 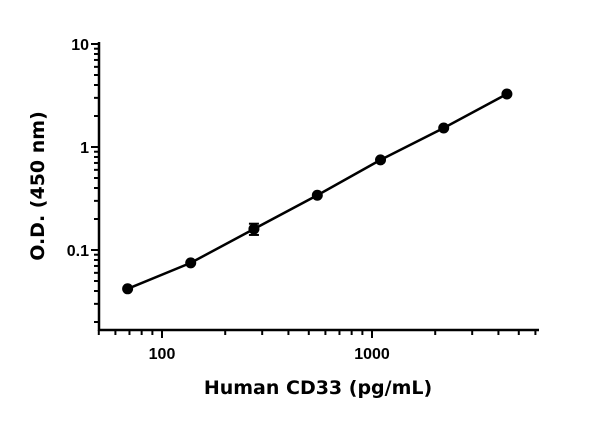 What do you see at coordinates (372, 354) in the screenshot?
I see `x-tick-label: 1000` at bounding box center [372, 354].